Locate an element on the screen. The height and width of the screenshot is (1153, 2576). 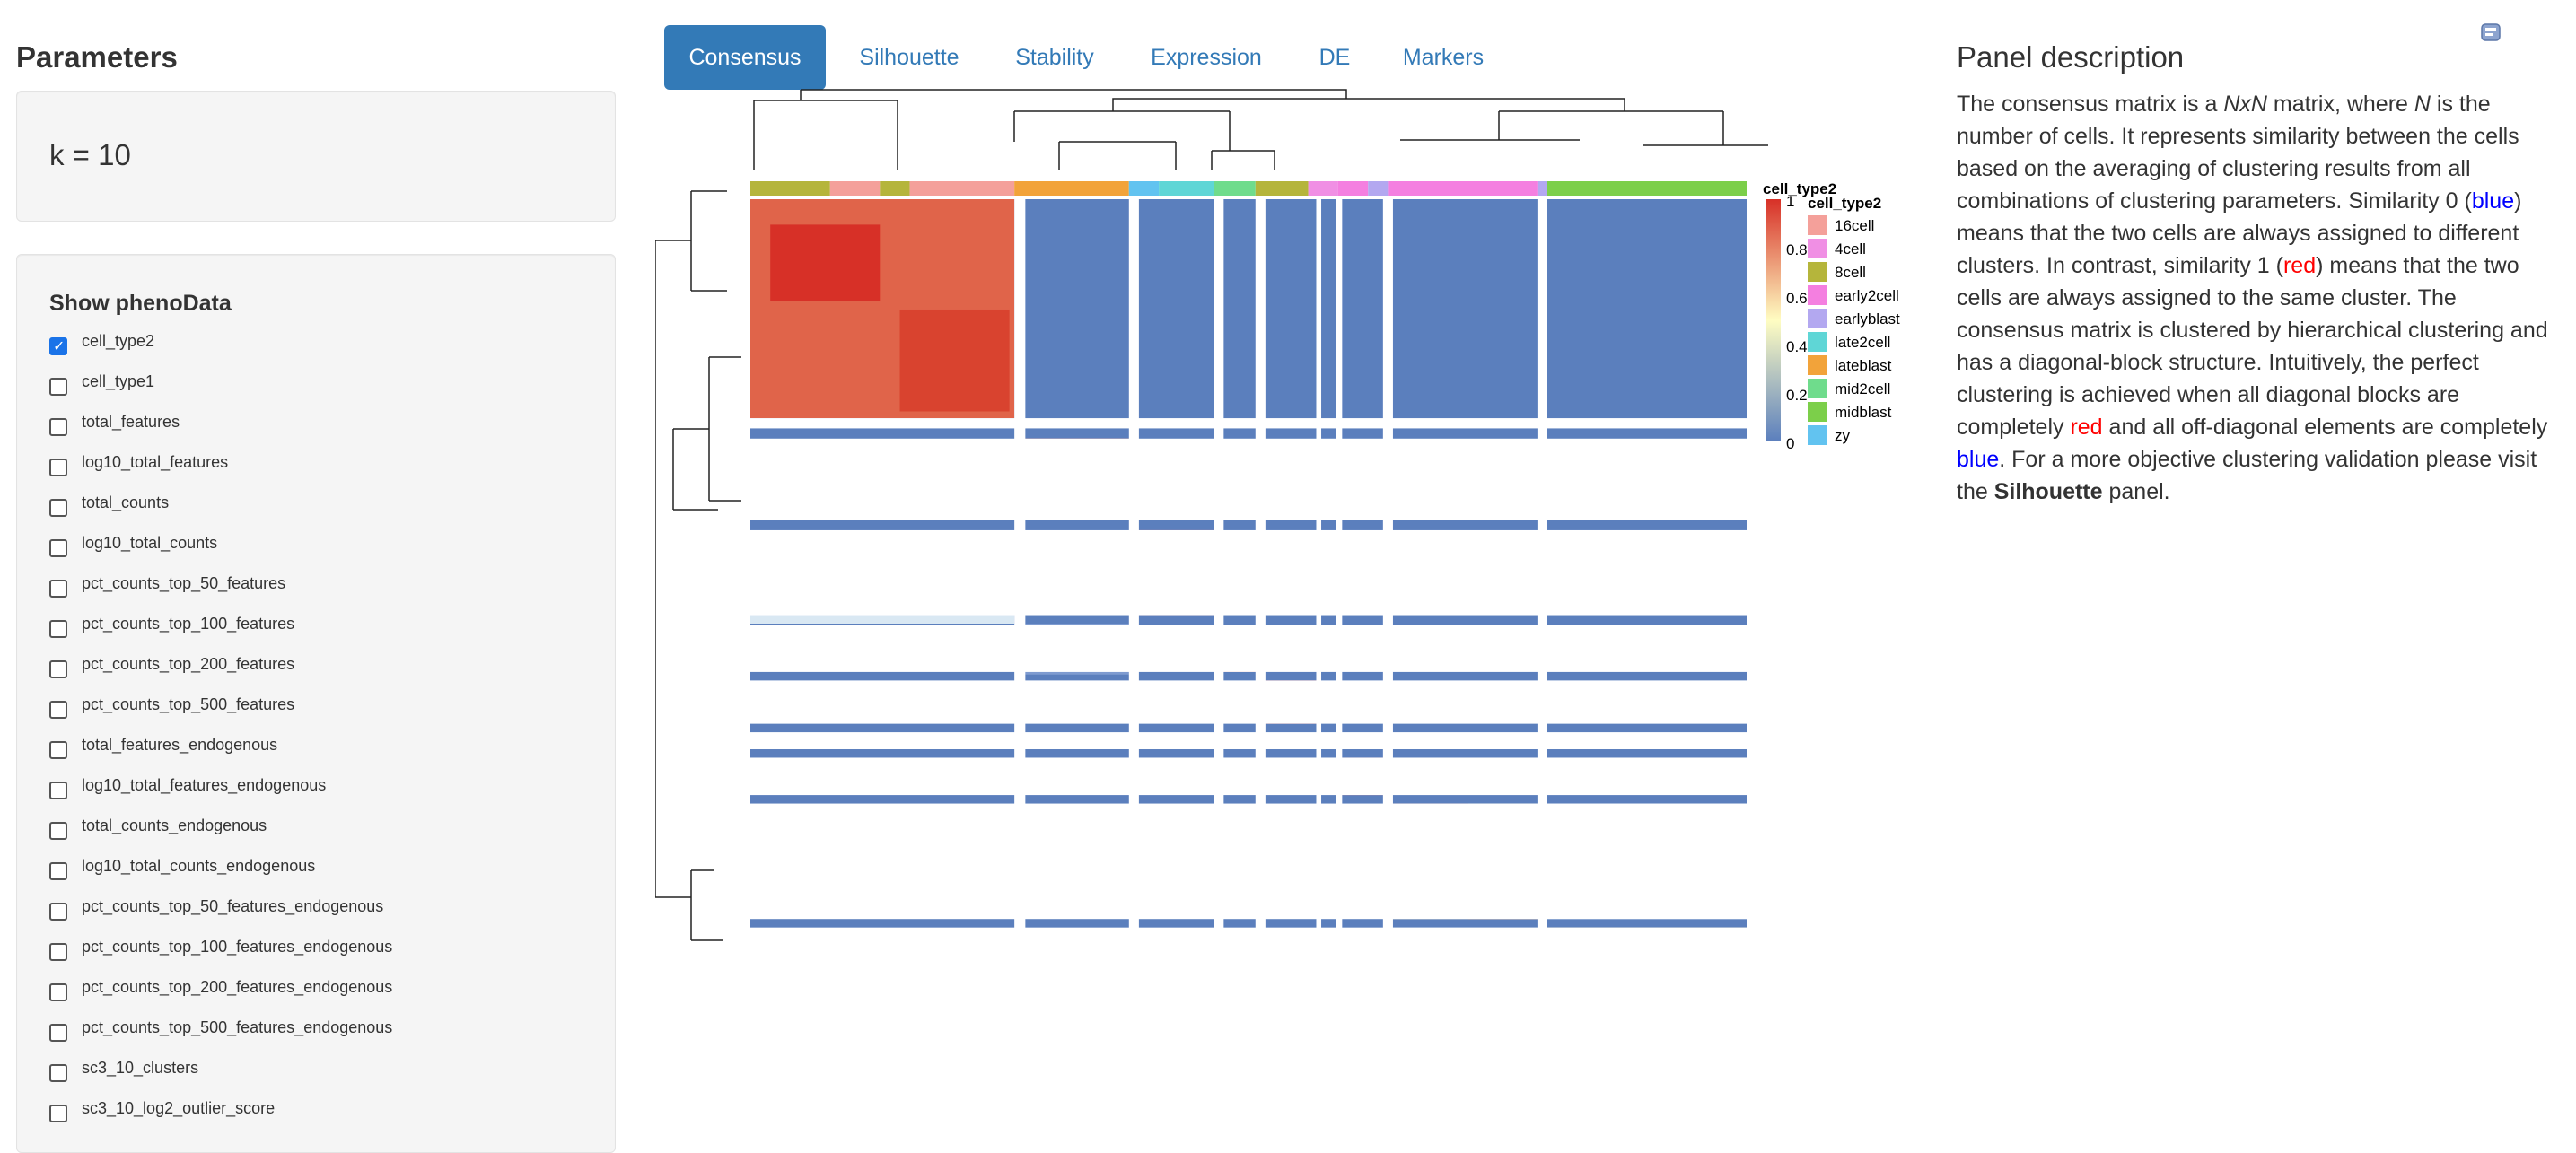
phenodata-label: total_counts_endogenous is located at coordinates (174, 825).